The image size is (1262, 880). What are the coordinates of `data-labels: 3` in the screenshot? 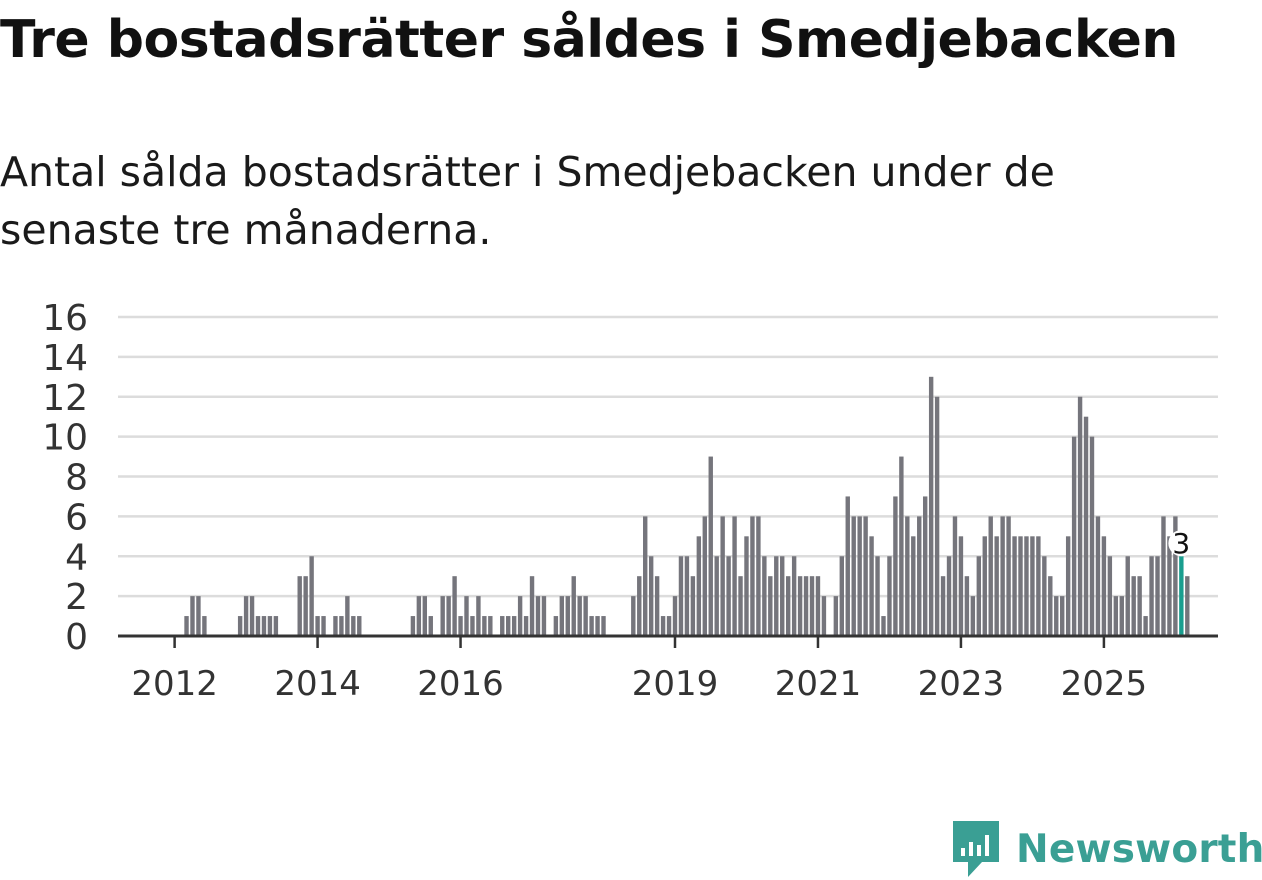 It's located at (1181, 543).